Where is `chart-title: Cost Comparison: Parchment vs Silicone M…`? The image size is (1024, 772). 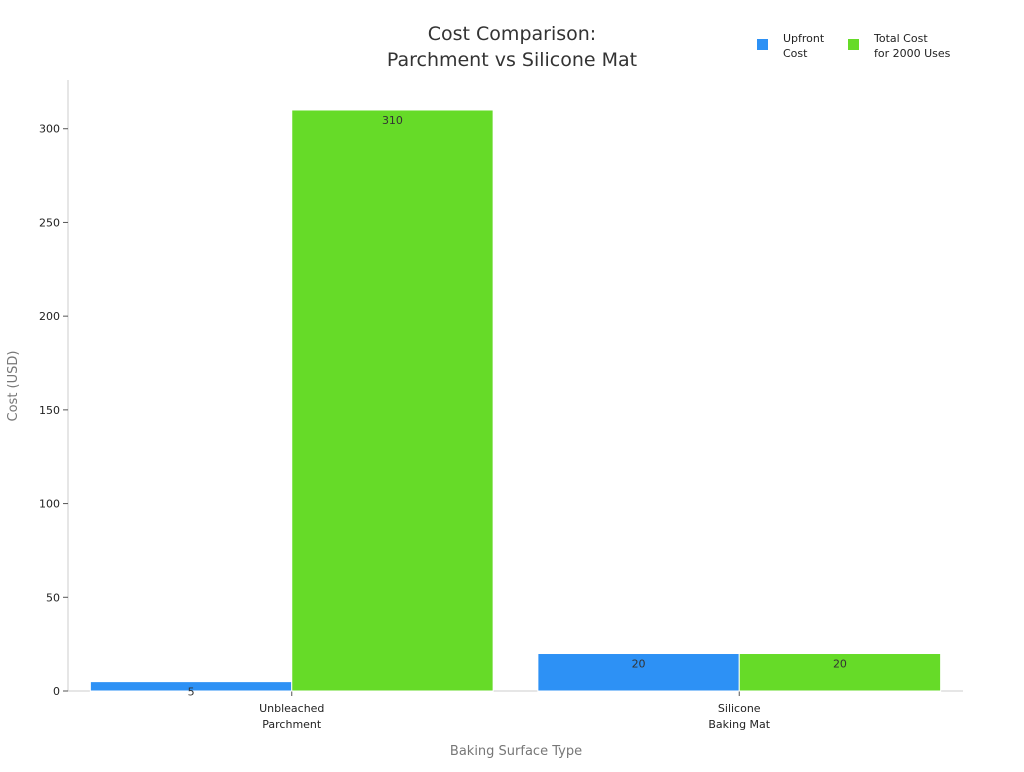
chart-title: Cost Comparison: Parchment vs Silicone M… is located at coordinates (512, 47).